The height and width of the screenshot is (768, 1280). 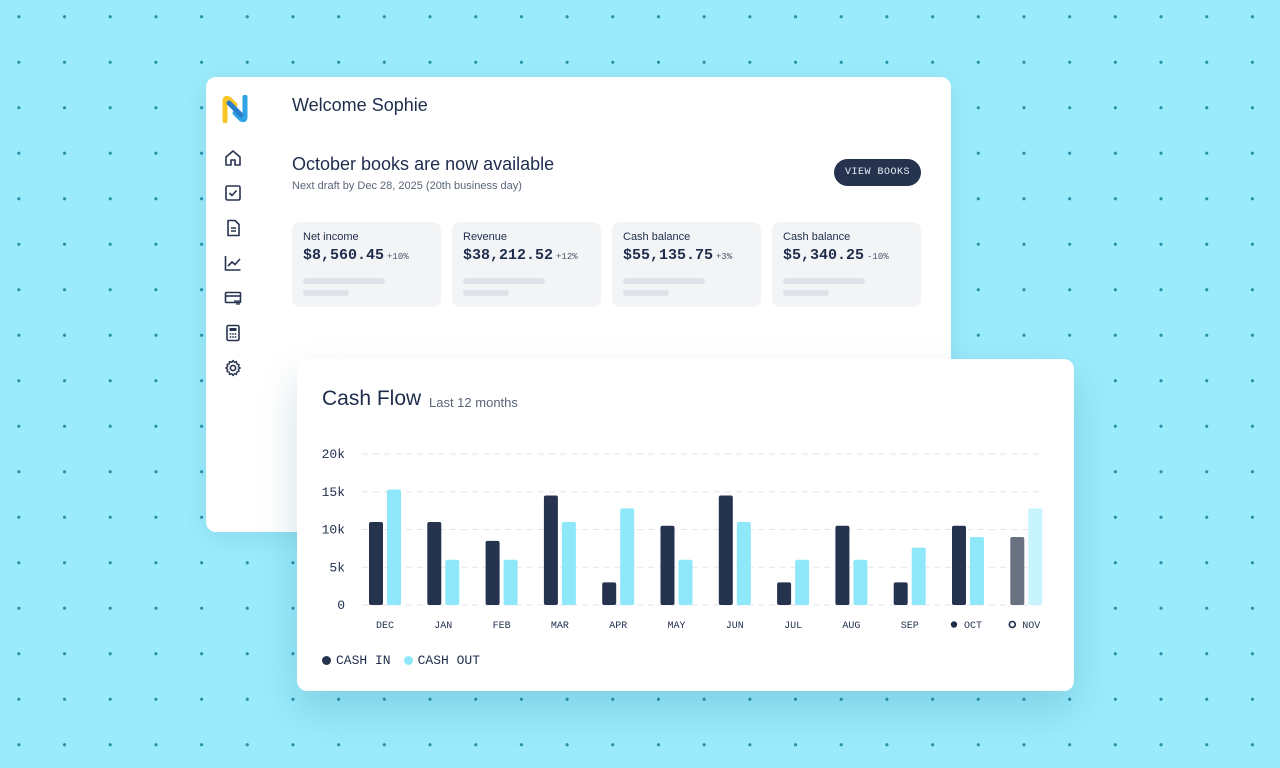 What do you see at coordinates (878, 257) in the screenshot?
I see `metric-card-change: -10%` at bounding box center [878, 257].